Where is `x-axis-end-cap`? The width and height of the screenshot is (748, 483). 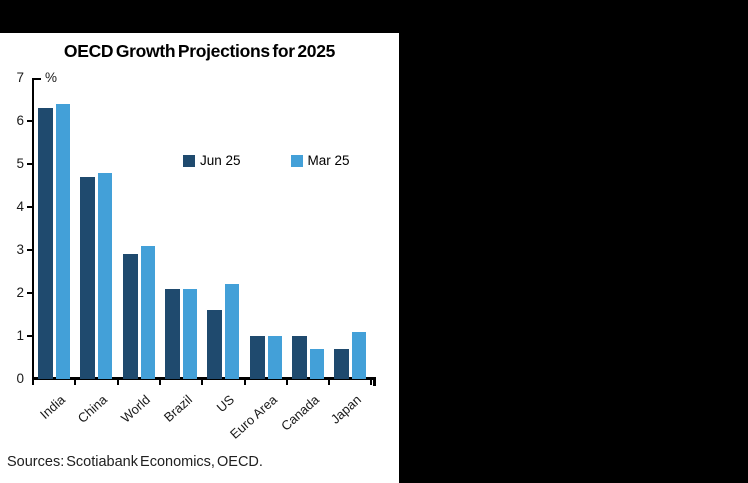
x-axis-end-cap is located at coordinates (374, 381).